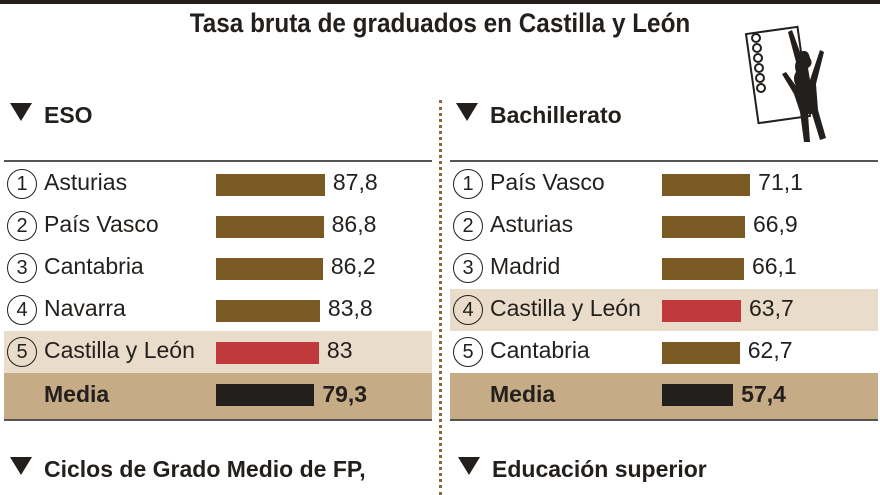 This screenshot has width=880, height=495. I want to click on bar-row: 5 Castilla y León 83, so click(218, 352).